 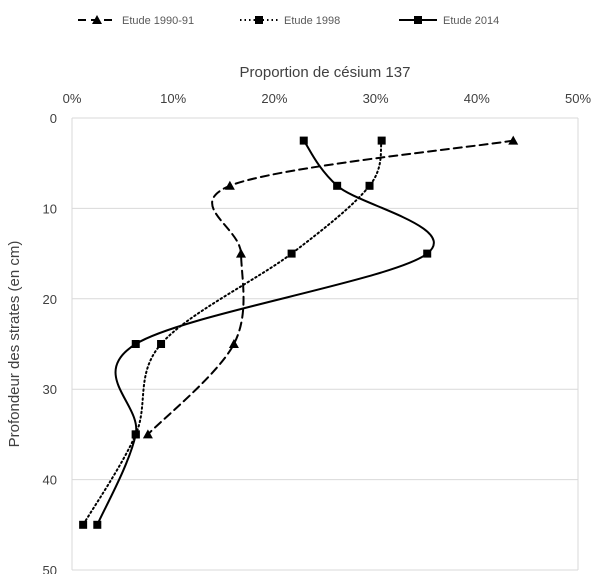 I want to click on y-tick-label: 0, so click(x=53, y=118).